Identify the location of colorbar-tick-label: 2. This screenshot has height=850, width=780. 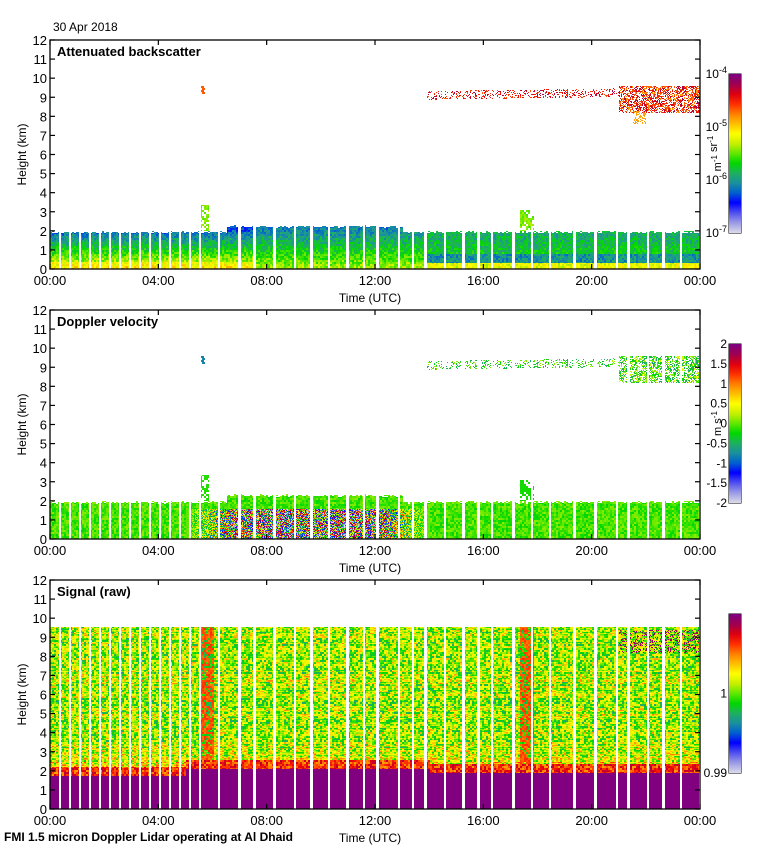
(723, 344).